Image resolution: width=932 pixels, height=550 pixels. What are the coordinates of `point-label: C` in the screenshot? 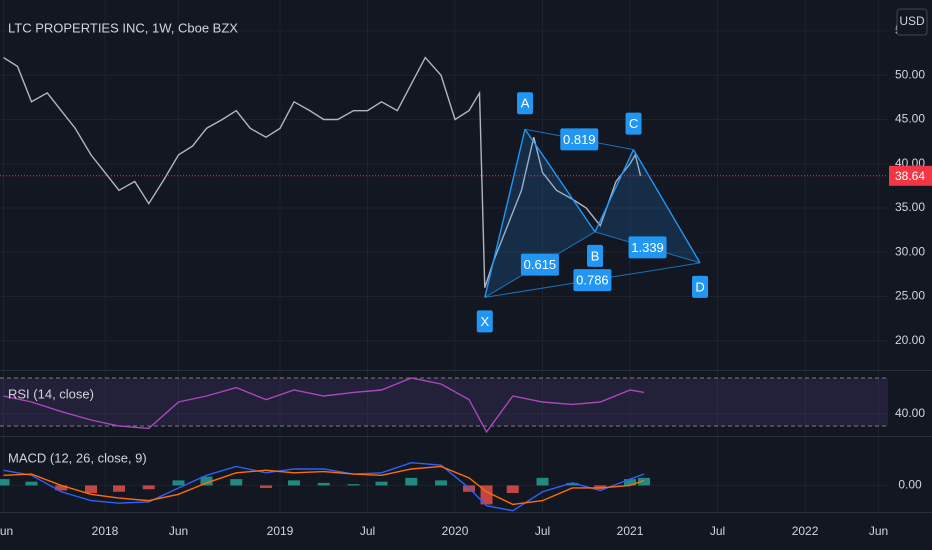 It's located at (633, 123).